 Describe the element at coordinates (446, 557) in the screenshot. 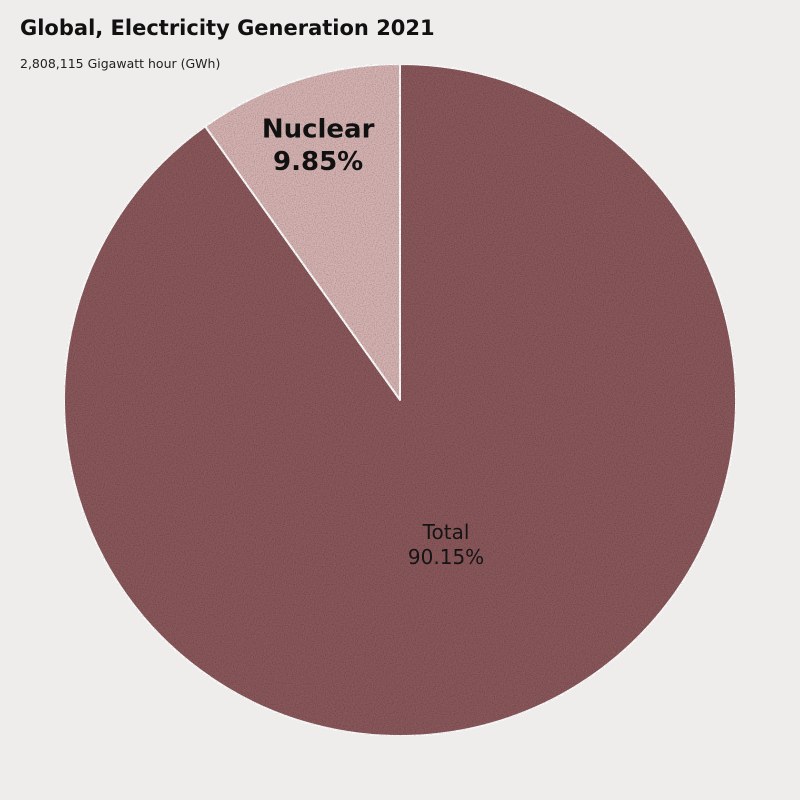

I see `slice-value-total: 90.15%` at that location.